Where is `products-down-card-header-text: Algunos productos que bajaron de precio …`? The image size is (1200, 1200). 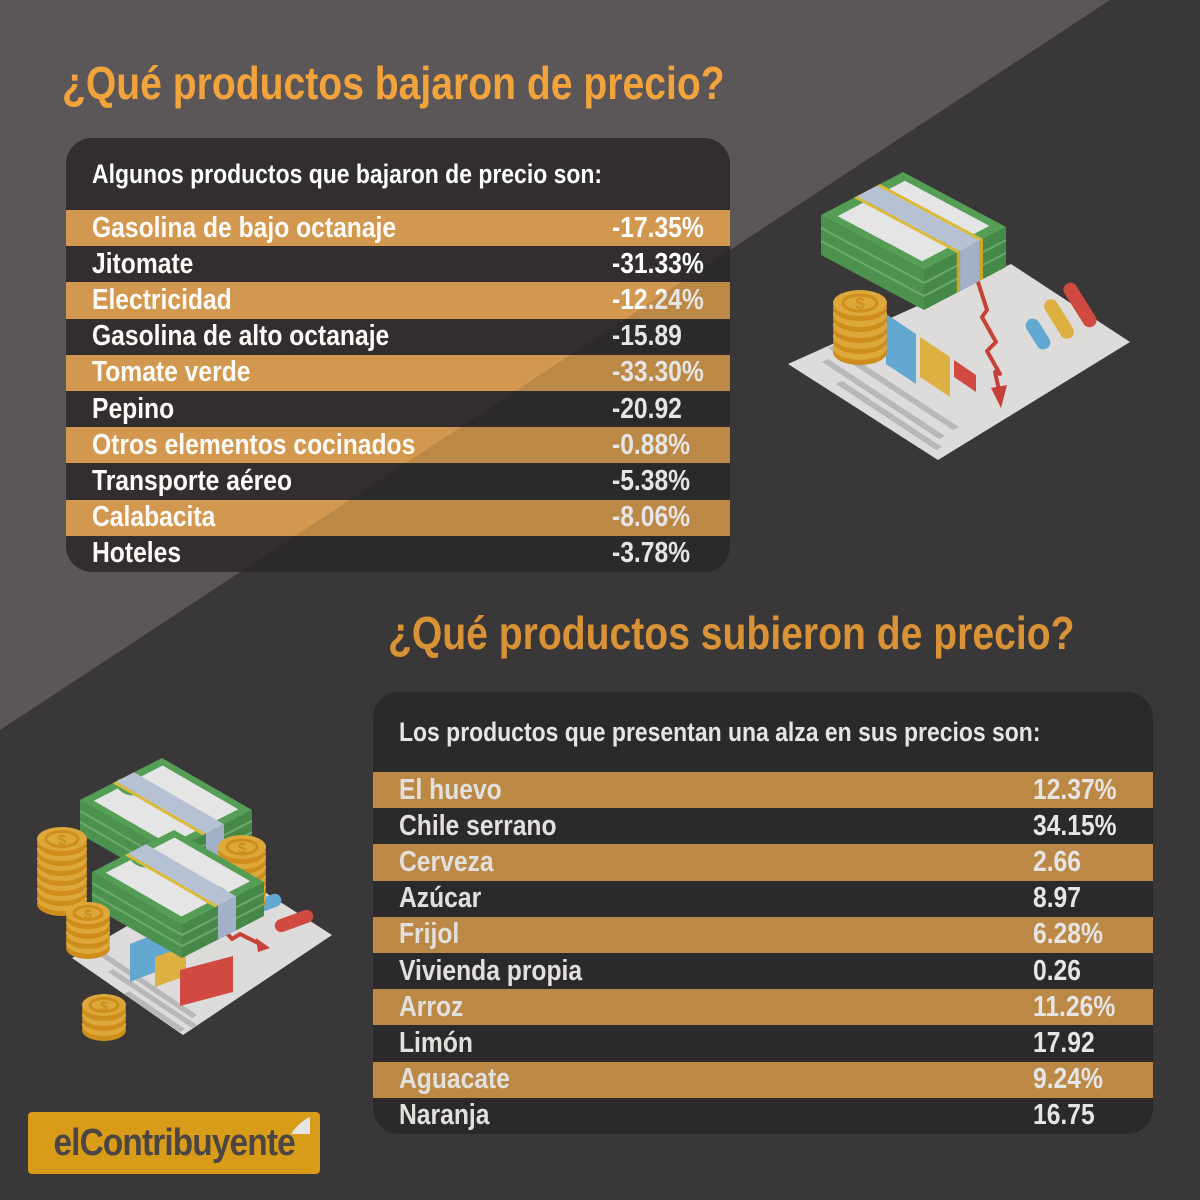 products-down-card-header-text: Algunos productos que bajaron de precio … is located at coordinates (347, 173).